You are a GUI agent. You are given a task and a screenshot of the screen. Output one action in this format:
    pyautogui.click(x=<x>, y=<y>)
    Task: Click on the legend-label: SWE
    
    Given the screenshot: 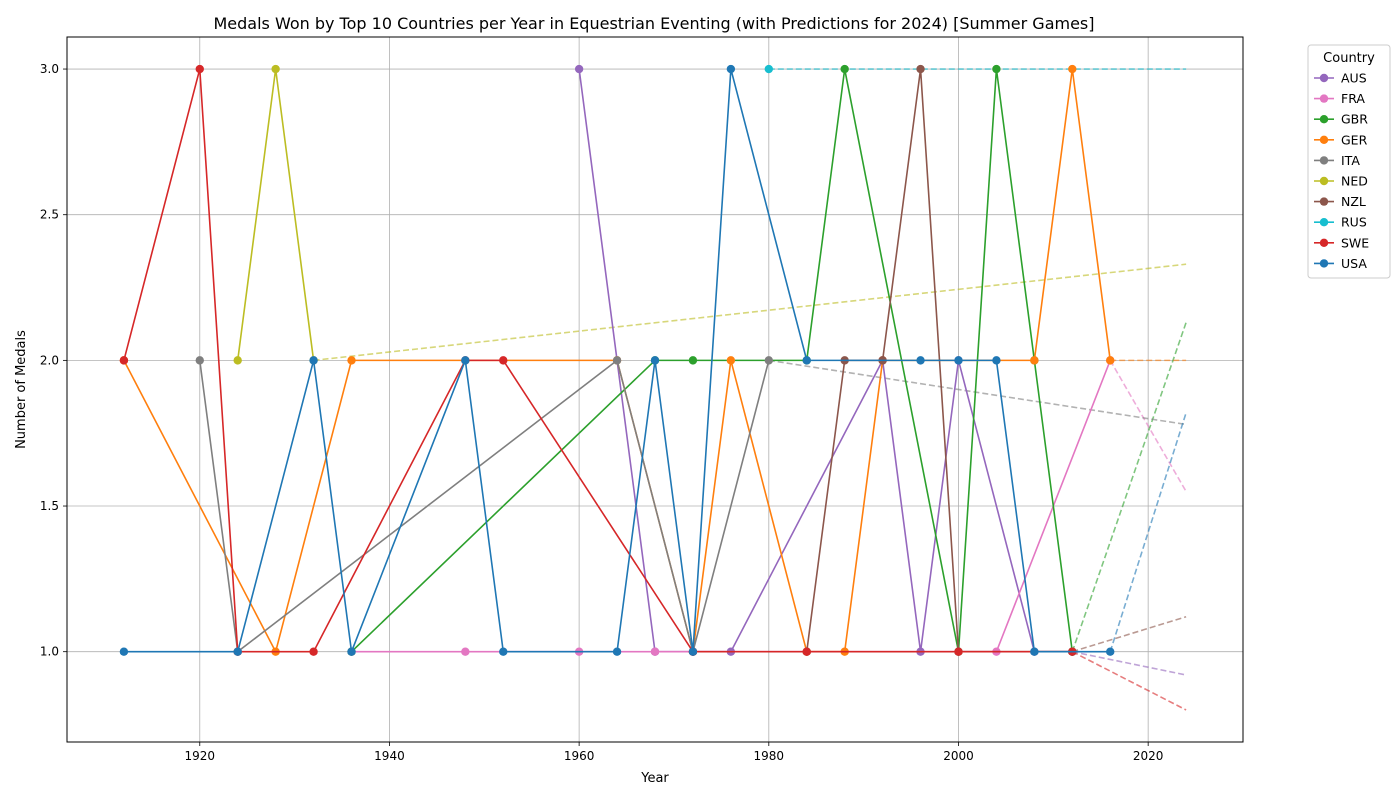 What is the action you would take?
    pyautogui.click(x=1355, y=242)
    